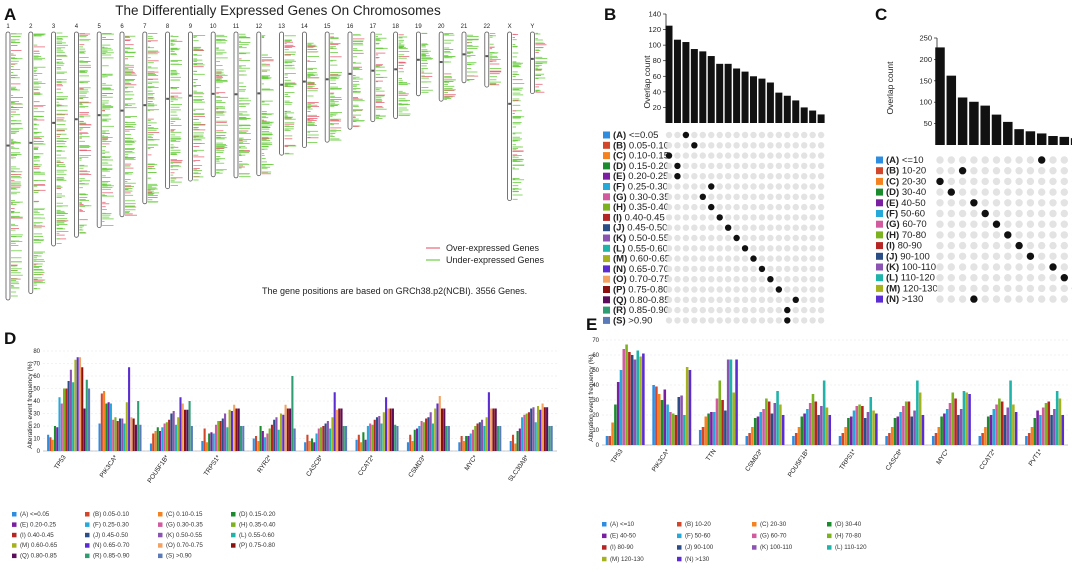  What do you see at coordinates (928, 123) in the screenshot?
I see `y-tick-label: 50` at bounding box center [928, 123].